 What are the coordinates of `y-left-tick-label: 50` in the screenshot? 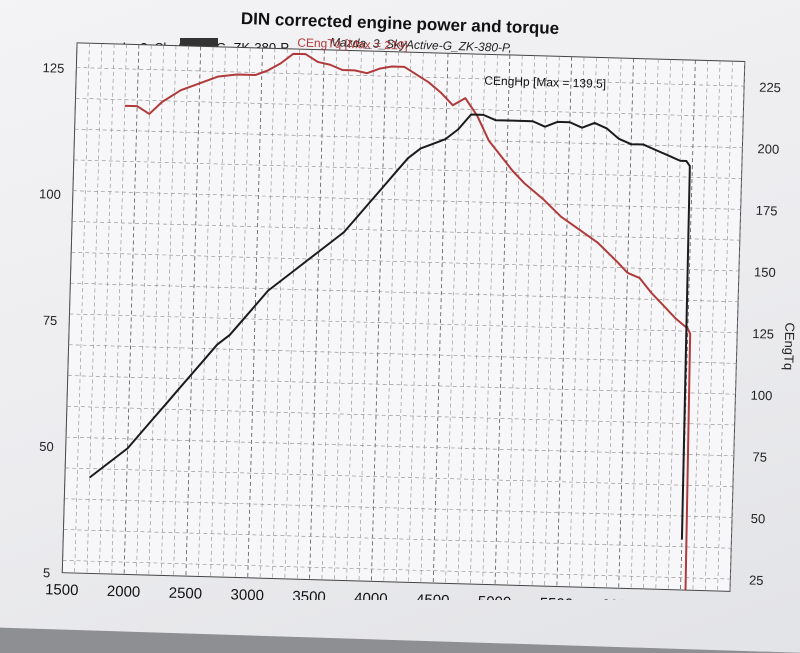 It's located at (46, 446).